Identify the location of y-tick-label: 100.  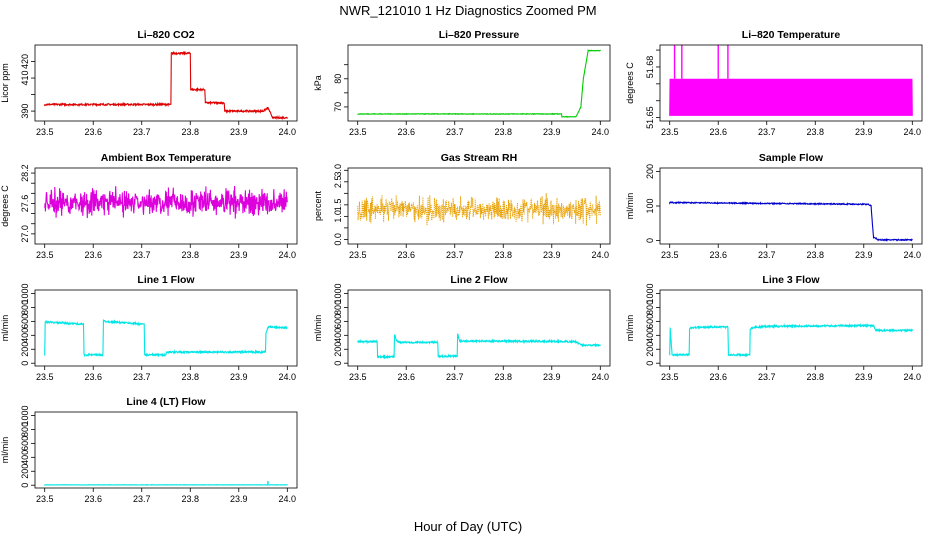
(650, 205).